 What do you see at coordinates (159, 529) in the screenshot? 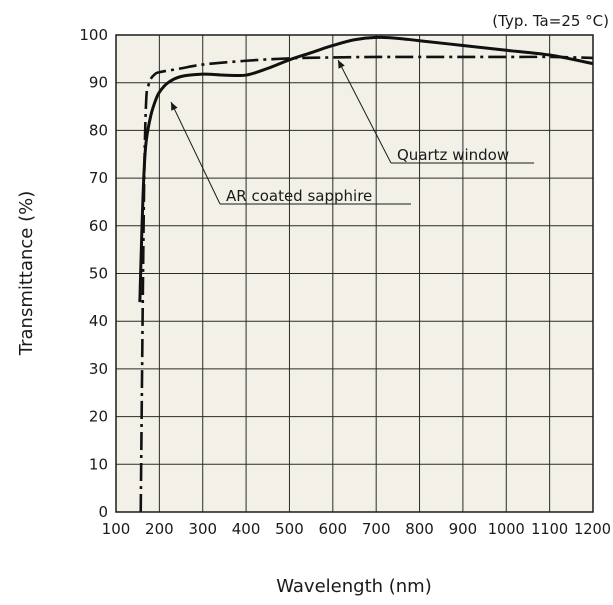
I see `x-tick-label: 200` at bounding box center [159, 529].